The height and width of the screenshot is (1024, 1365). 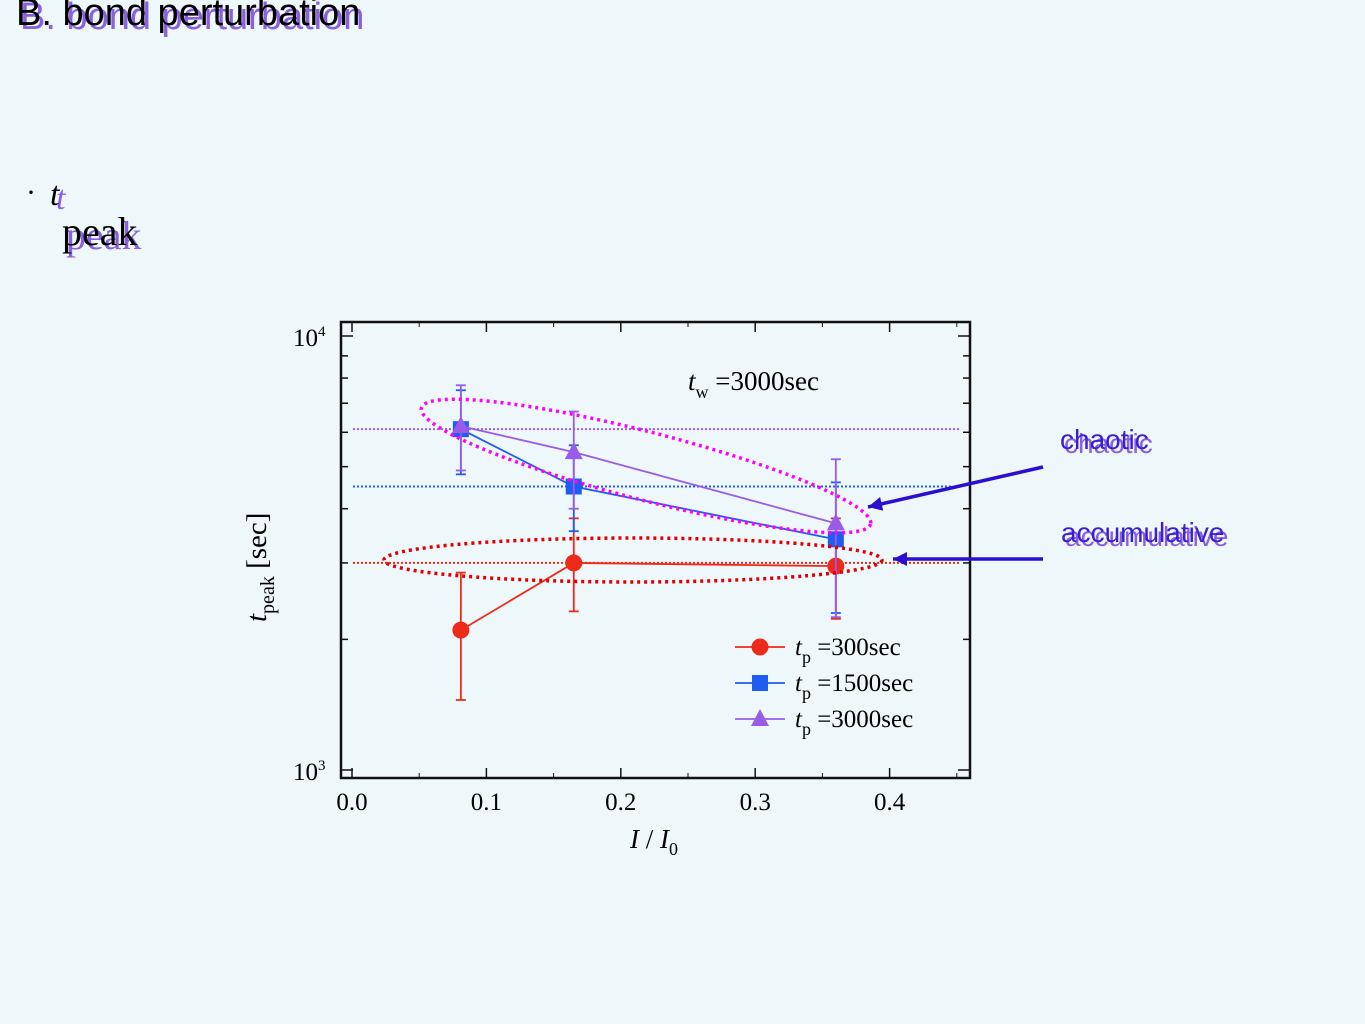 I want to click on arrow-chaotic-head, so click(x=876, y=504).